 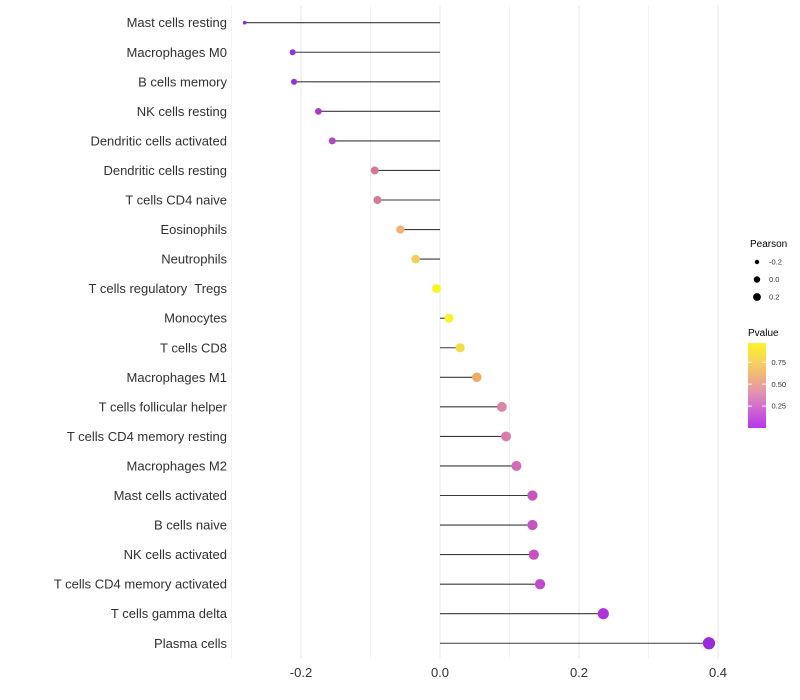 I want to click on y-axis-label: NK cells resting, so click(x=182, y=111).